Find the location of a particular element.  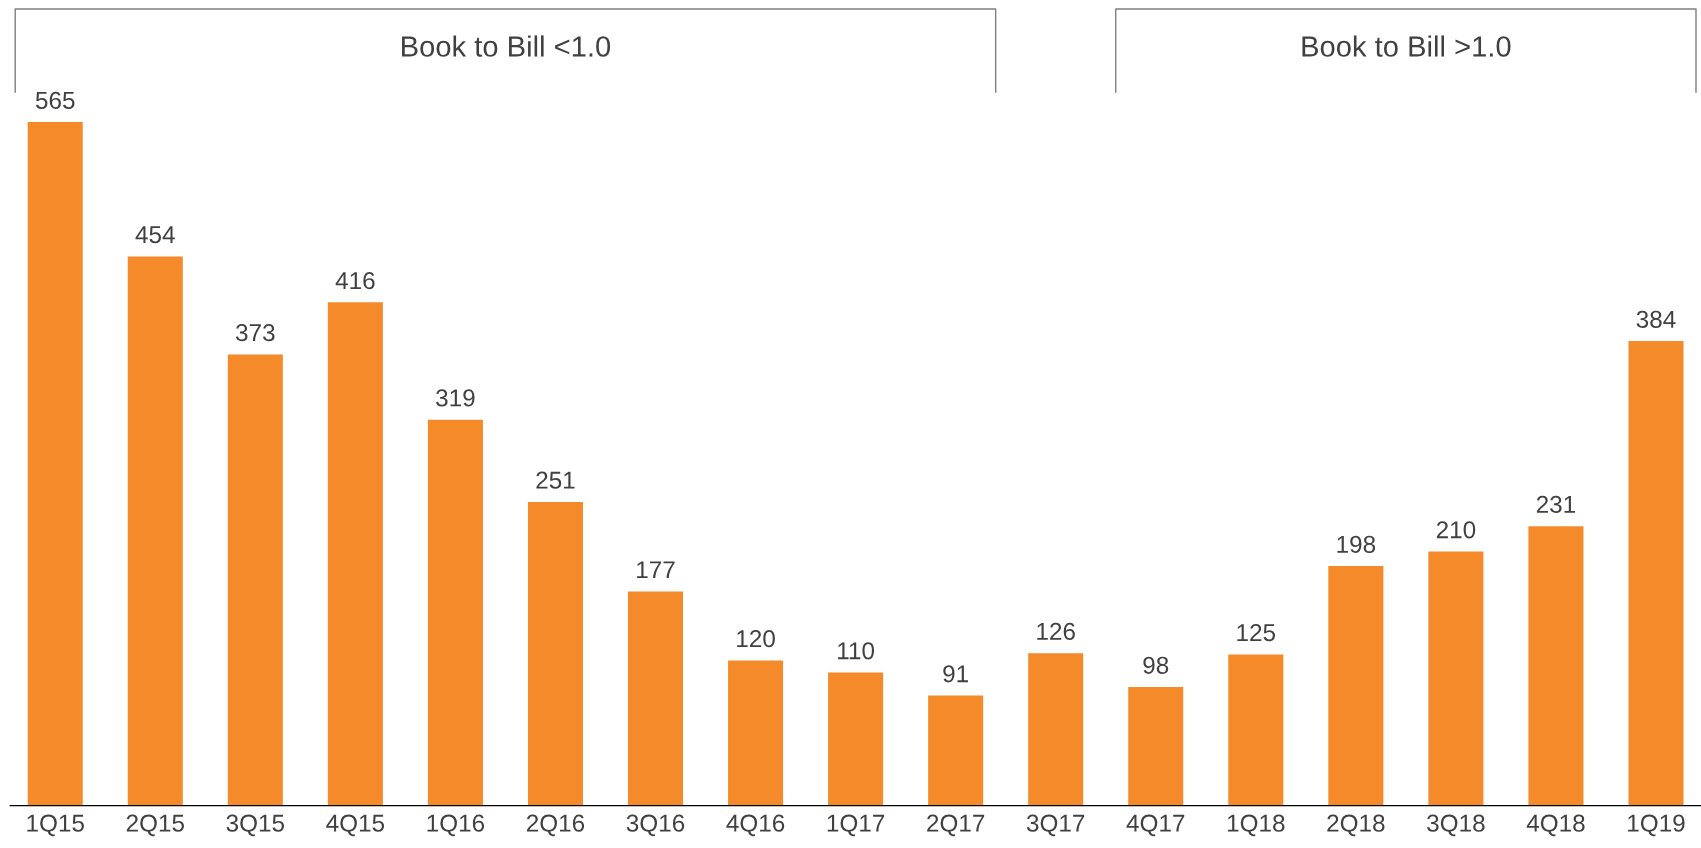

data-label: 120 is located at coordinates (756, 639).